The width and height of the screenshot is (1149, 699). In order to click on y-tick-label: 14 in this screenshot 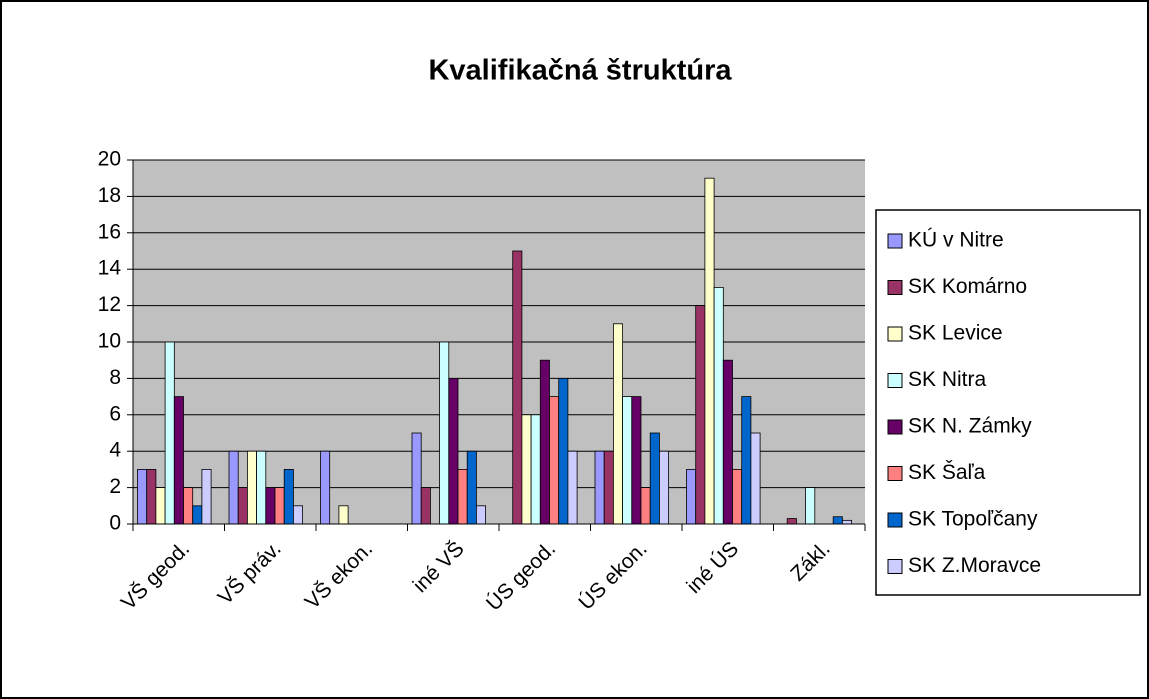, I will do `click(110, 268)`.